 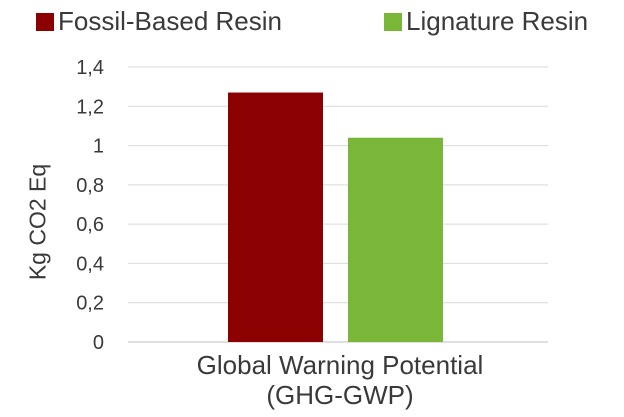 What do you see at coordinates (98, 147) in the screenshot?
I see `y-tick-label: 1` at bounding box center [98, 147].